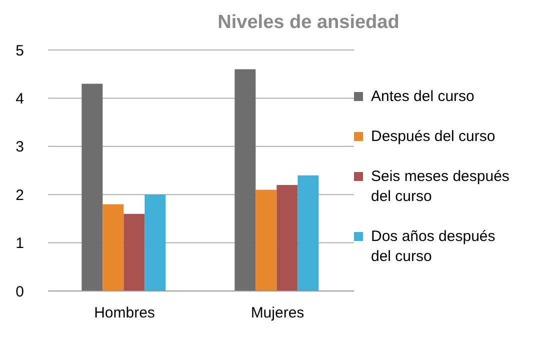 The width and height of the screenshot is (557, 344). Describe the element at coordinates (433, 247) in the screenshot. I see `legend-label: Dos años después del curso` at that location.